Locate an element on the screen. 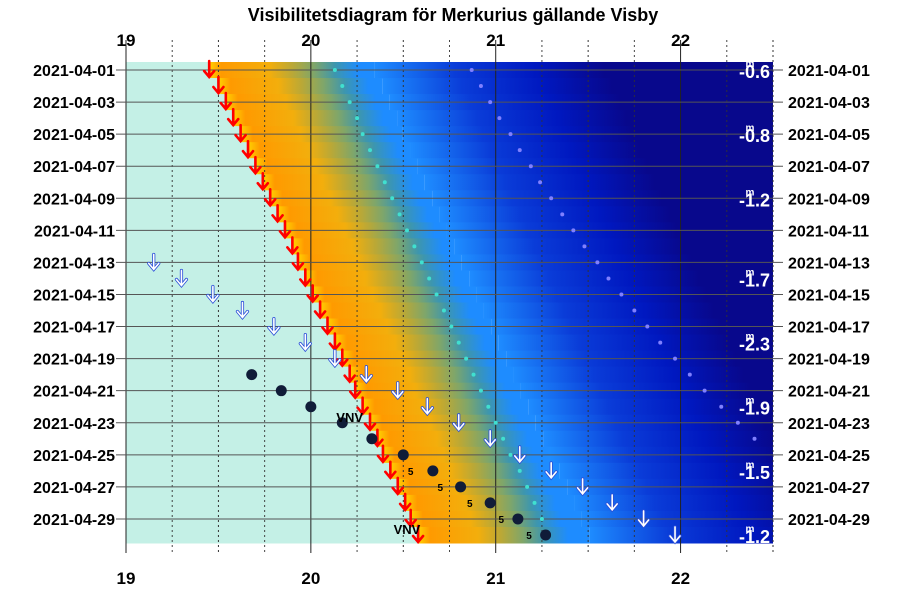 This screenshot has height=606, width=900. date-label-right: 2021-04-27 is located at coordinates (829, 488).